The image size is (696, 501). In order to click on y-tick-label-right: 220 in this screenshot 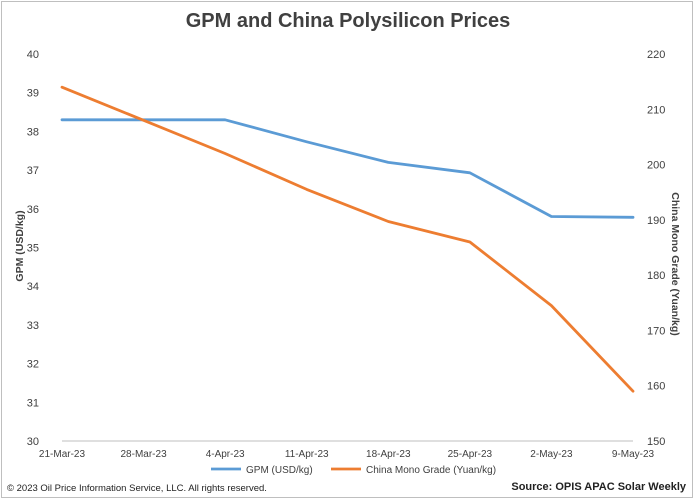, I will do `click(656, 55)`.